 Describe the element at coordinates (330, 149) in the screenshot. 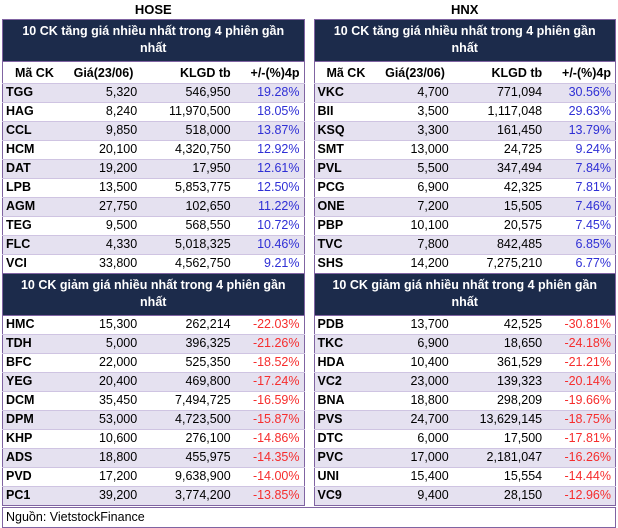

I see `stock-code: SMT` at that location.